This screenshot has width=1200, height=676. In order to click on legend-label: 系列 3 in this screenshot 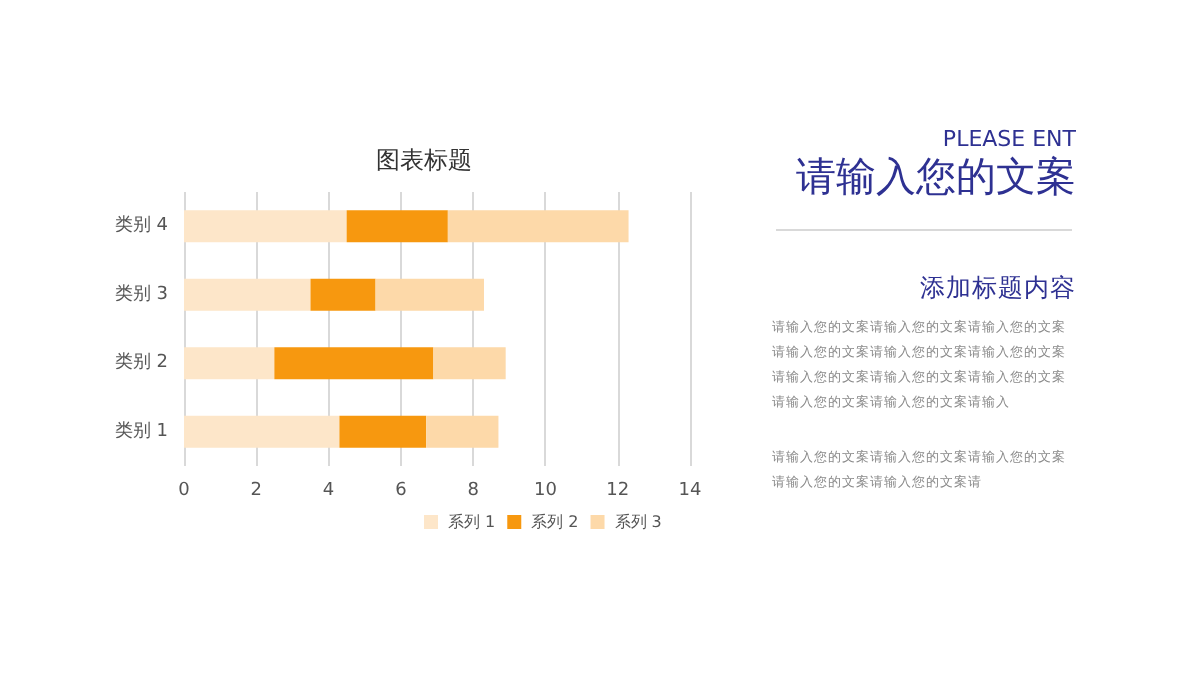, I will do `click(638, 522)`.